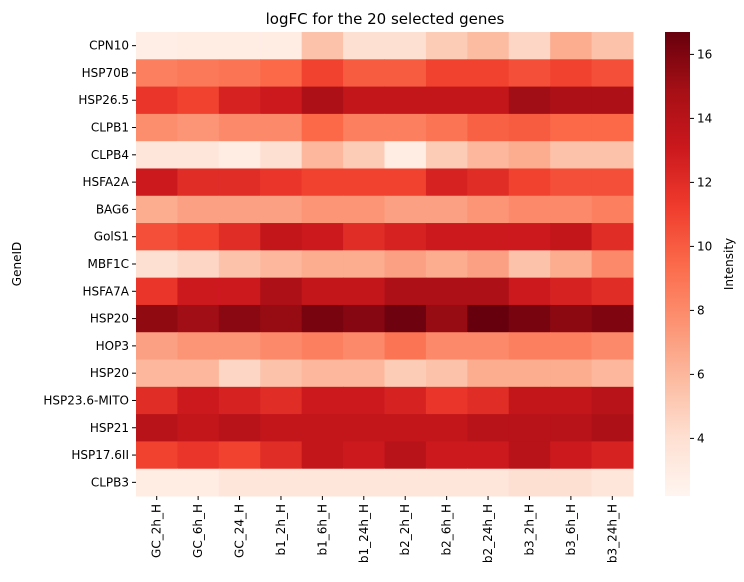  What do you see at coordinates (108, 264) in the screenshot?
I see `row-label: MBF1C` at bounding box center [108, 264].